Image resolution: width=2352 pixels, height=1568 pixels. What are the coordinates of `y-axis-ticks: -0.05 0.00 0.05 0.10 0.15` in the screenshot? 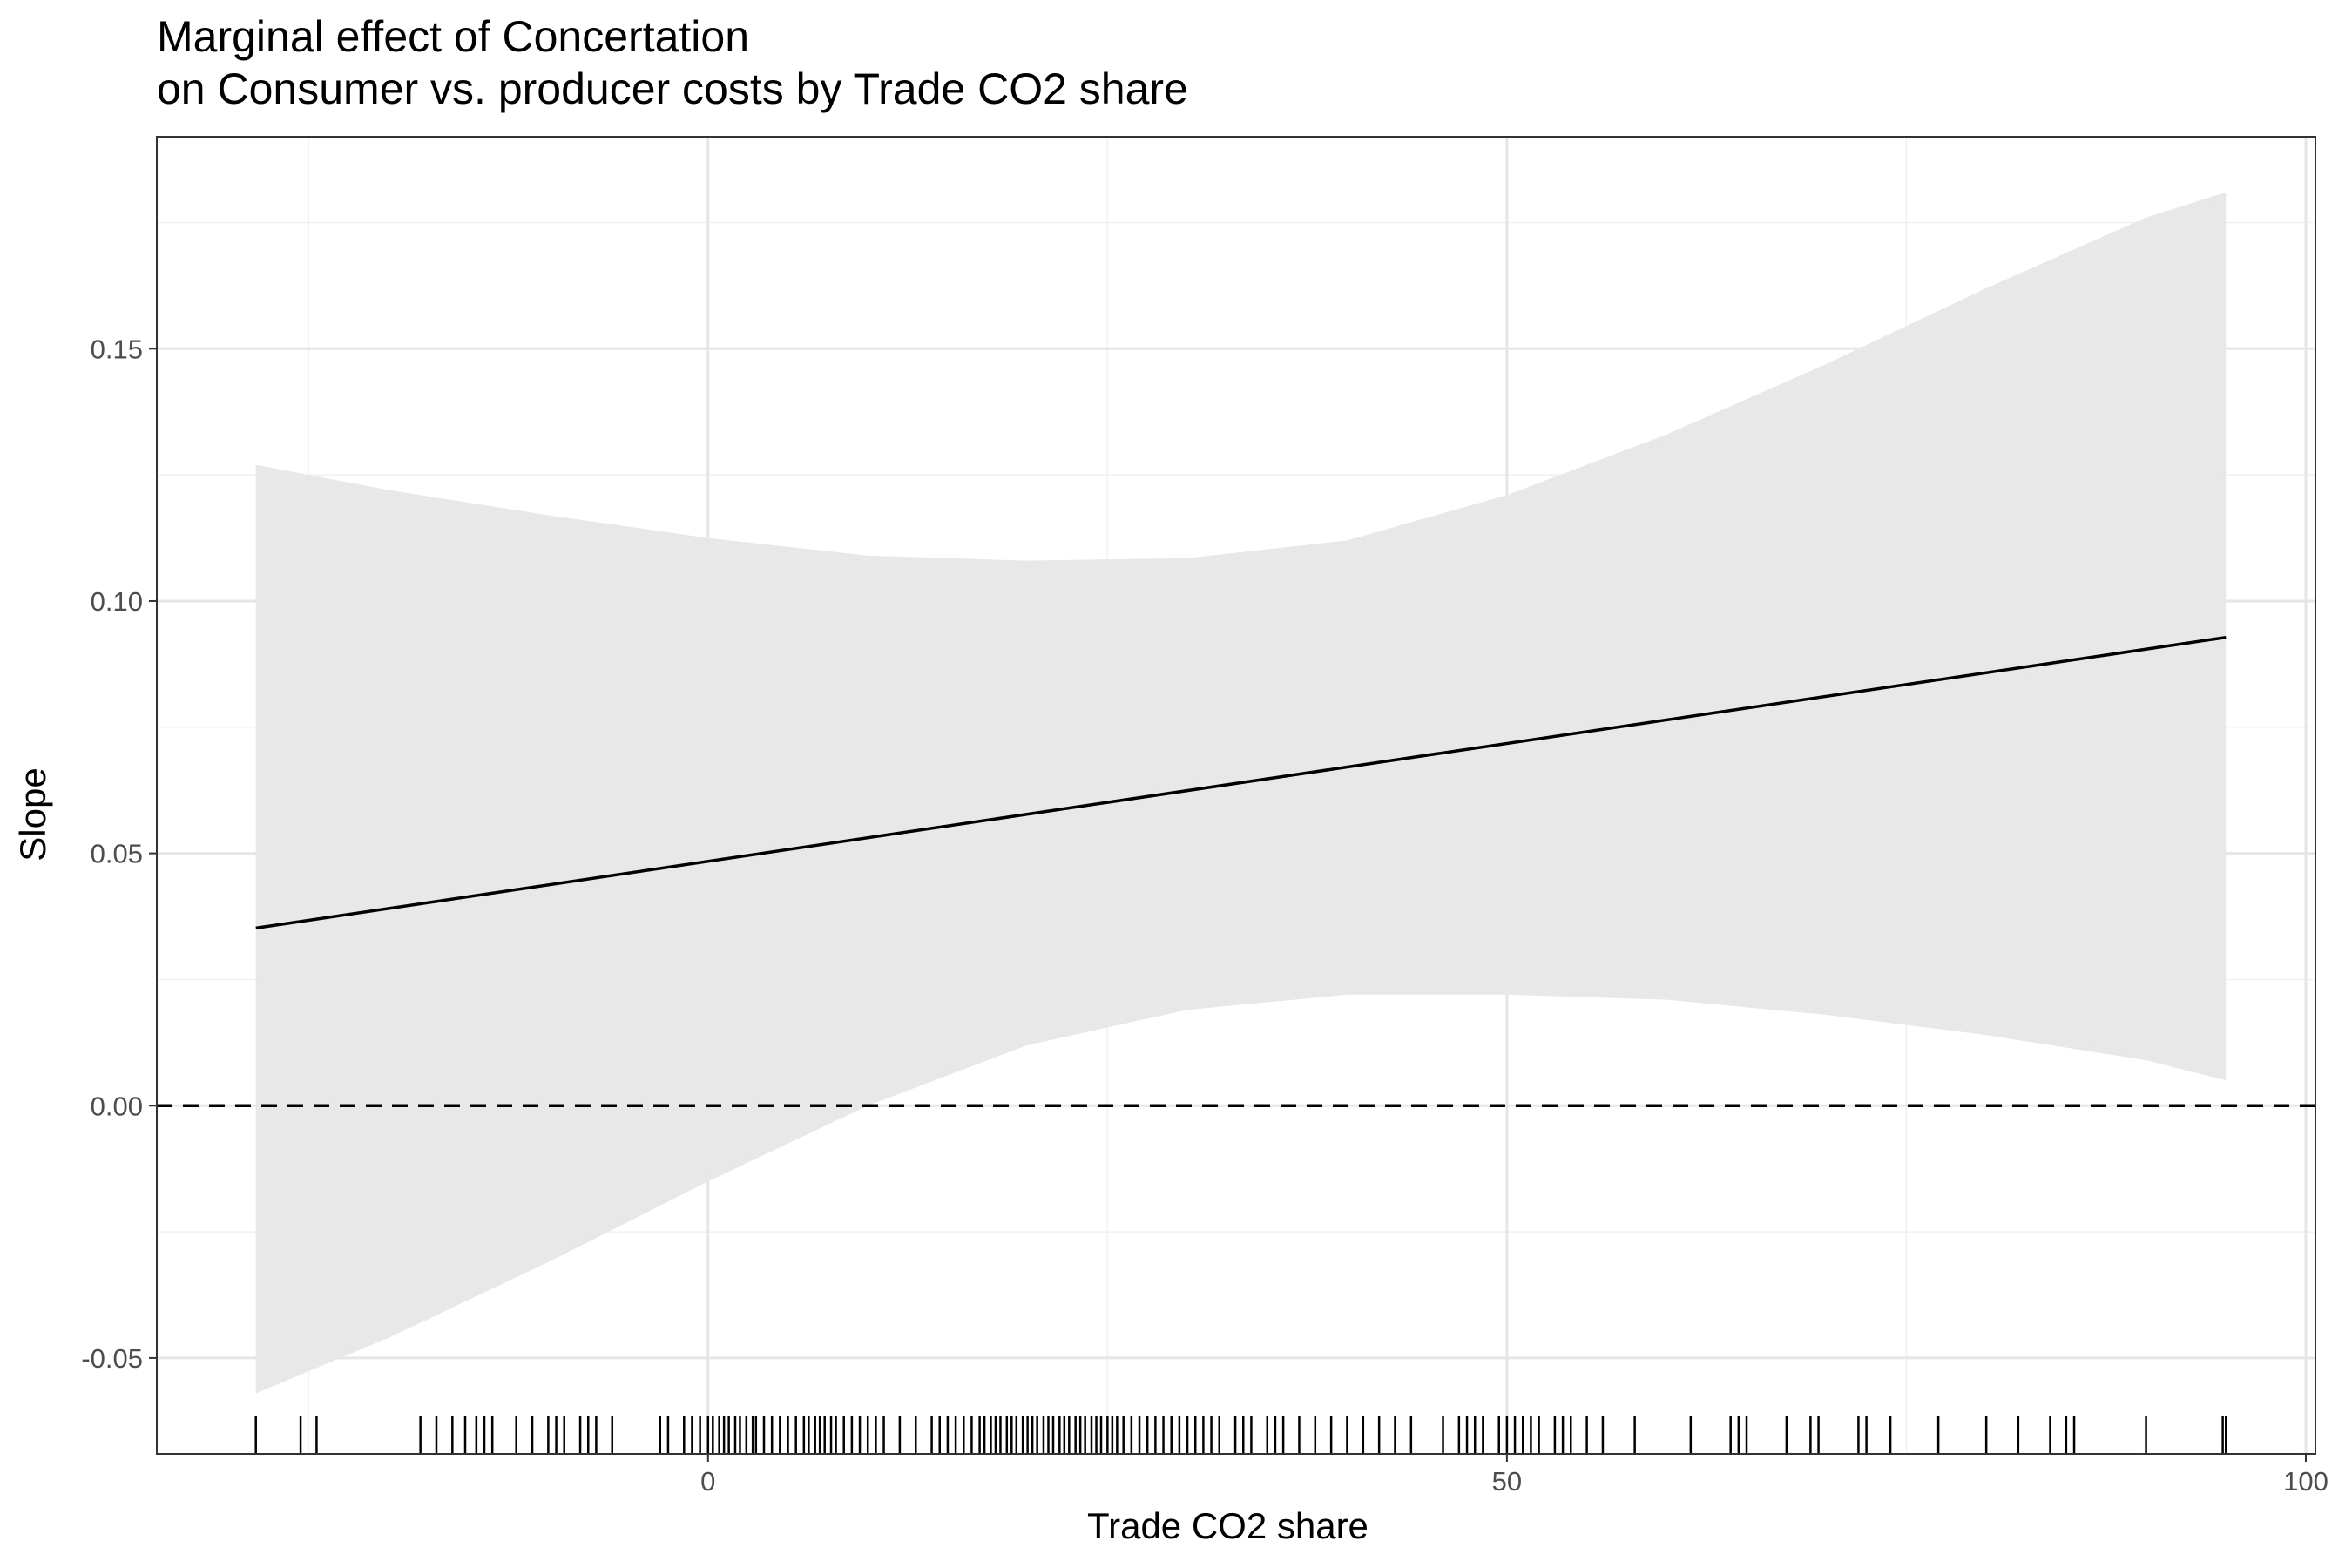 It's located at (119, 854).